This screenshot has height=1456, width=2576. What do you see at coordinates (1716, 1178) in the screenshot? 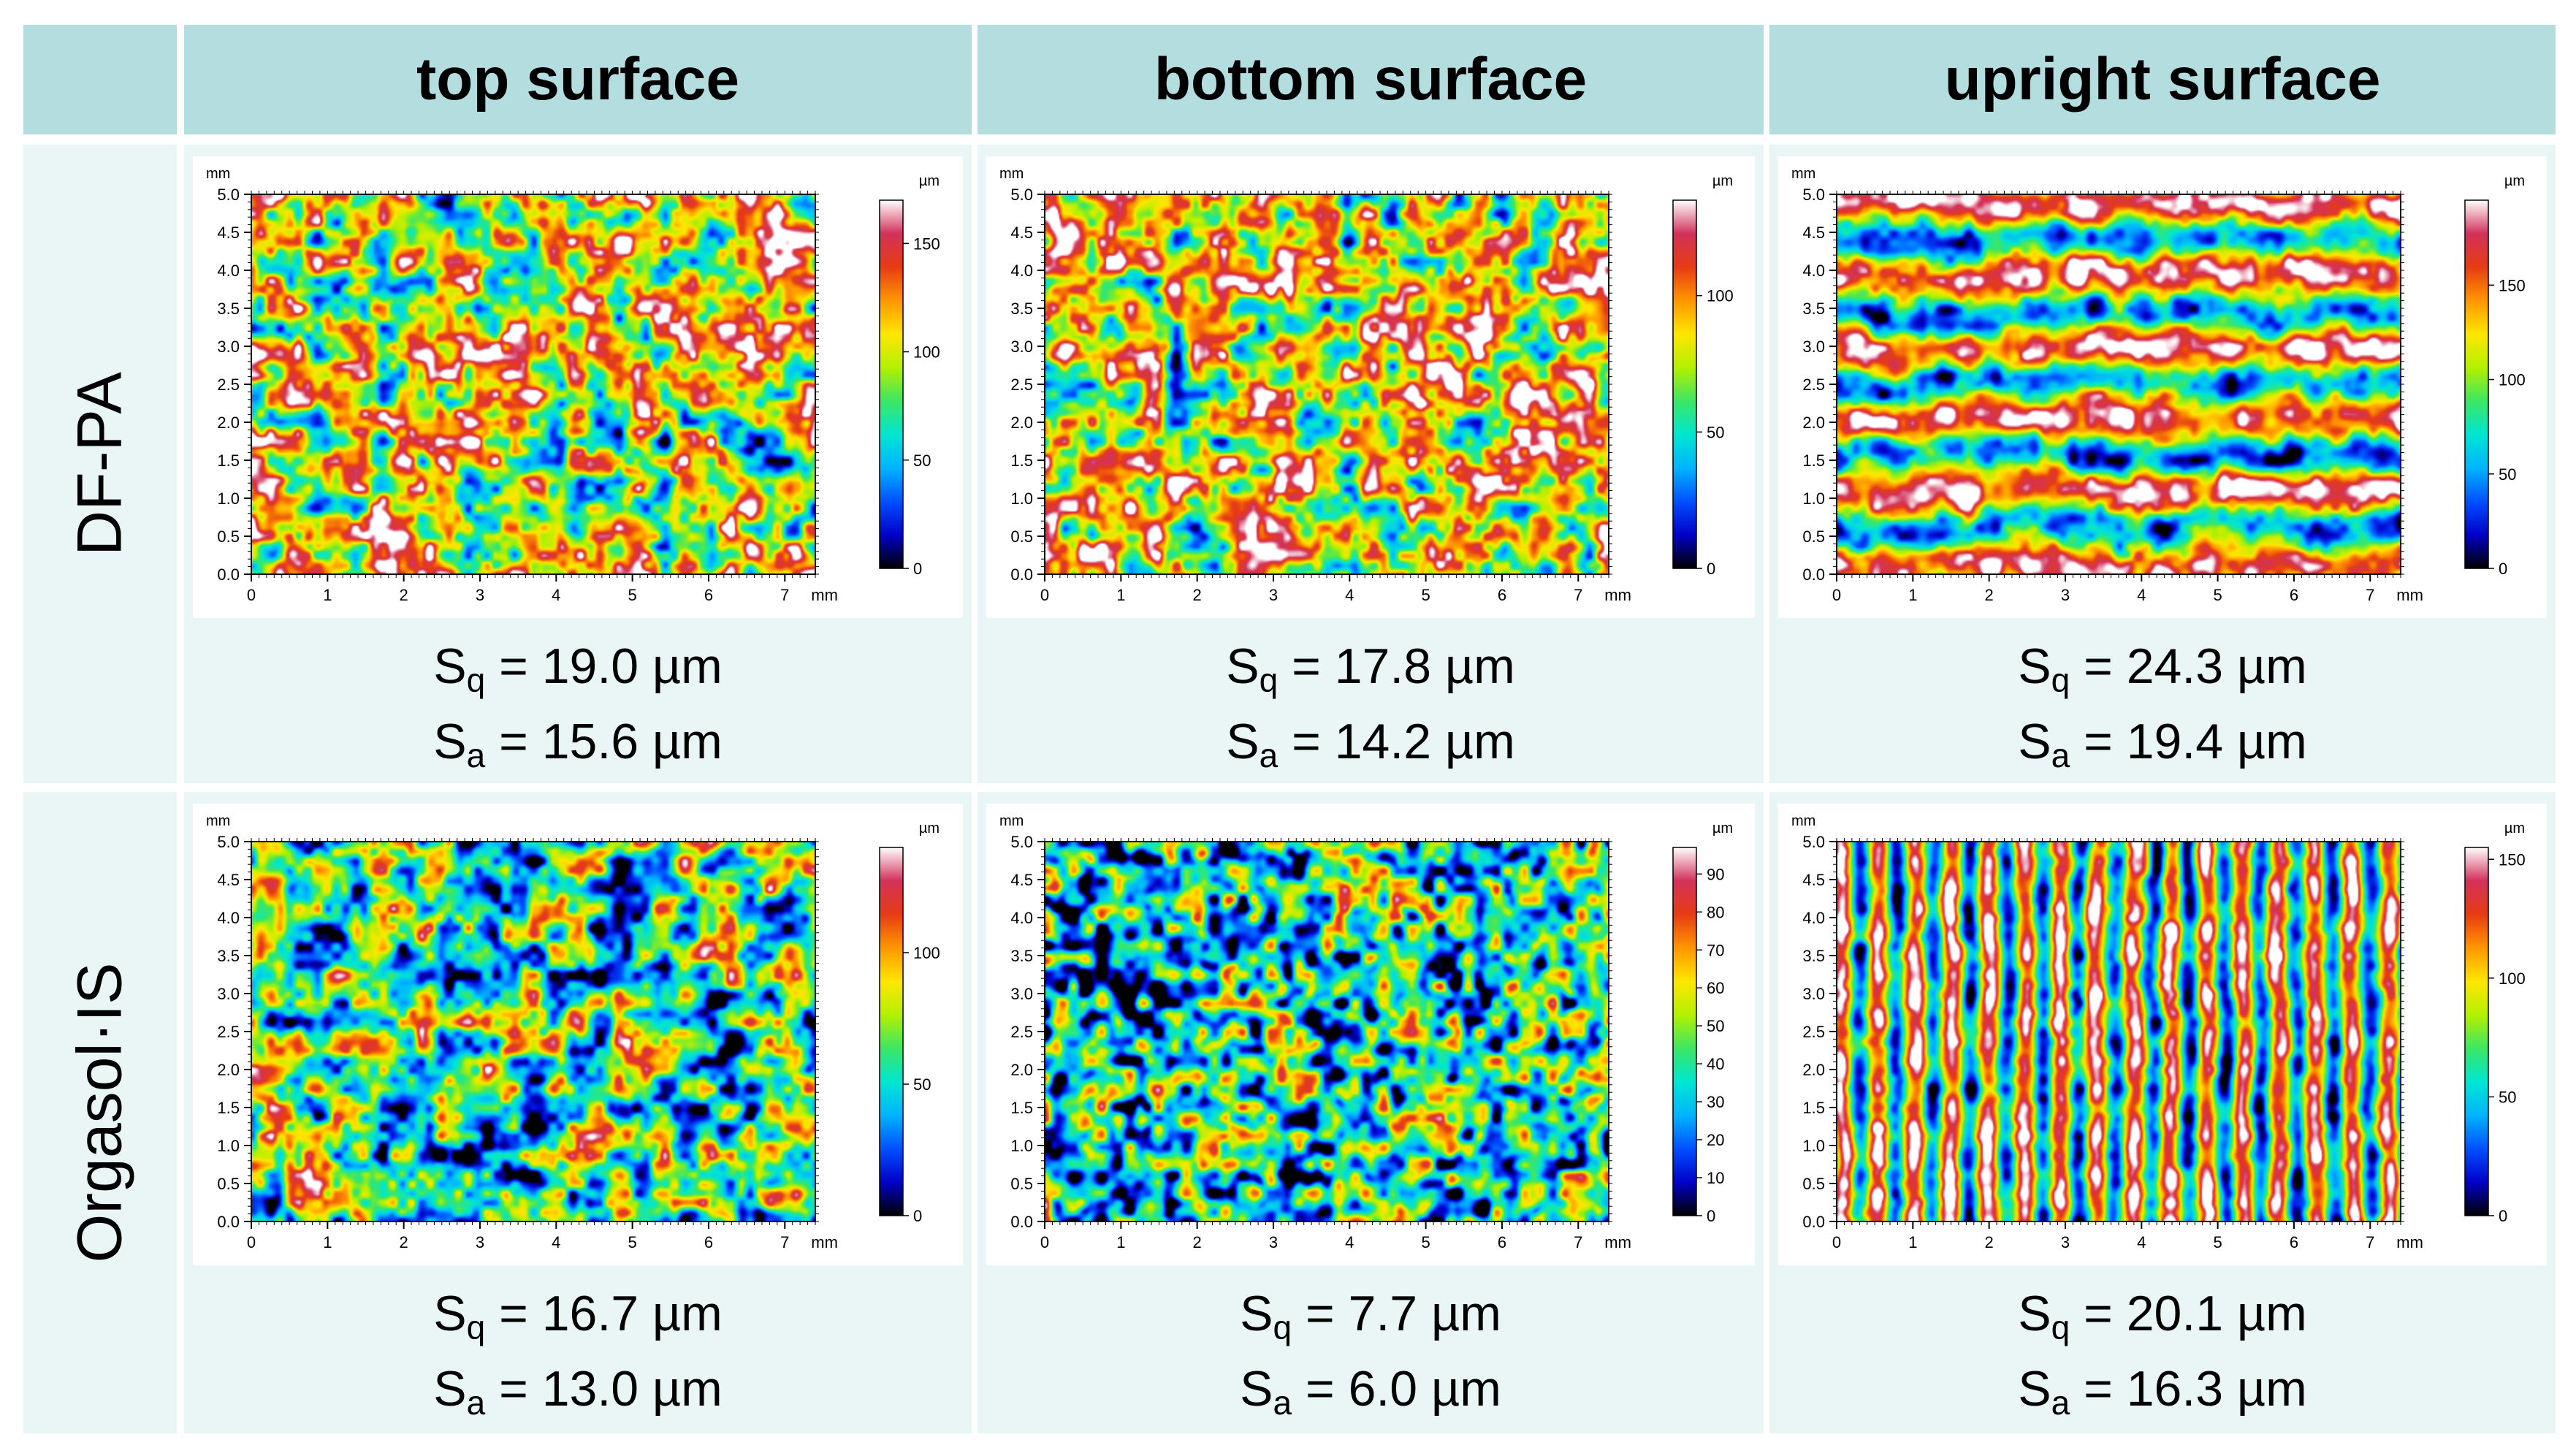
I see `scale-tick-label: 10` at bounding box center [1716, 1178].